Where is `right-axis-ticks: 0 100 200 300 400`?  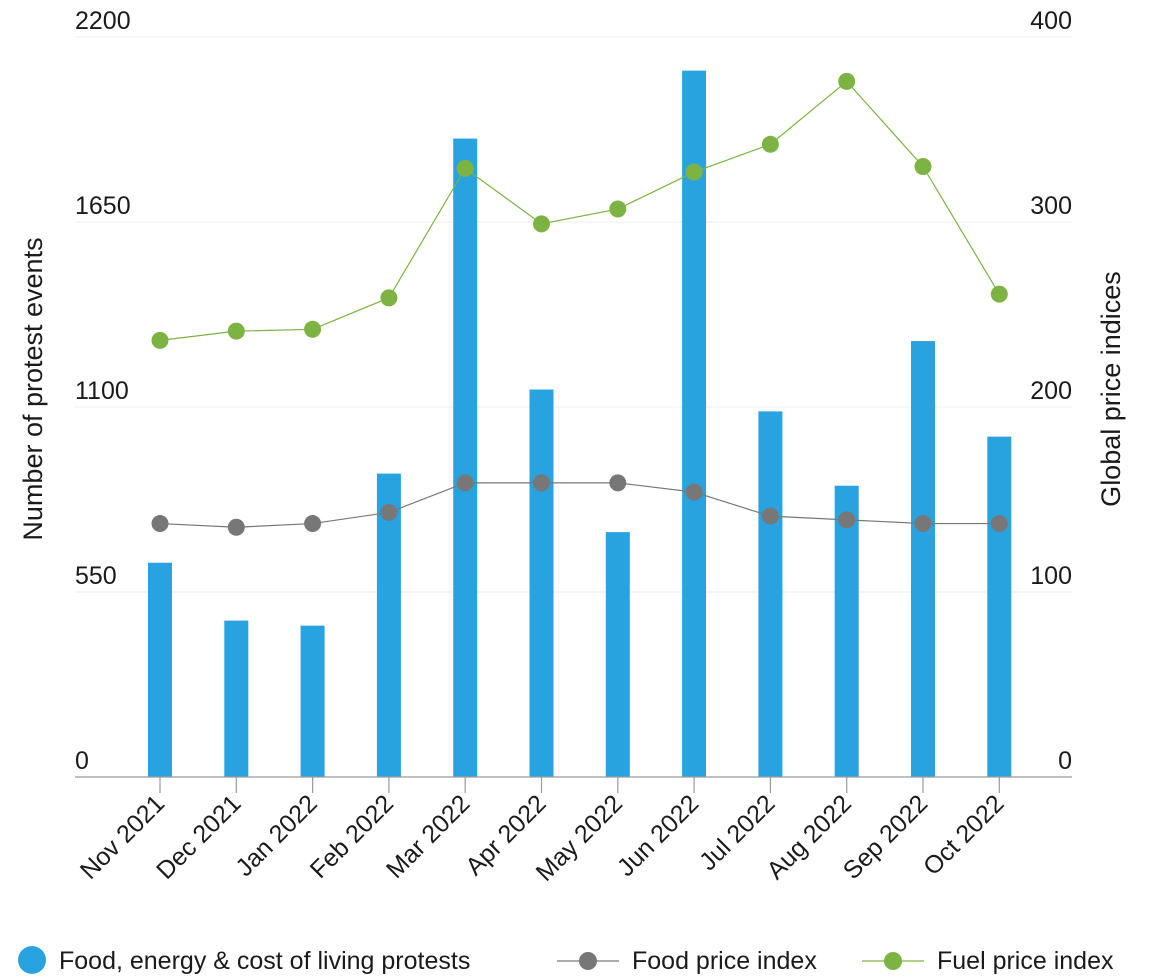
right-axis-ticks: 0 100 200 300 400 is located at coordinates (1051, 391).